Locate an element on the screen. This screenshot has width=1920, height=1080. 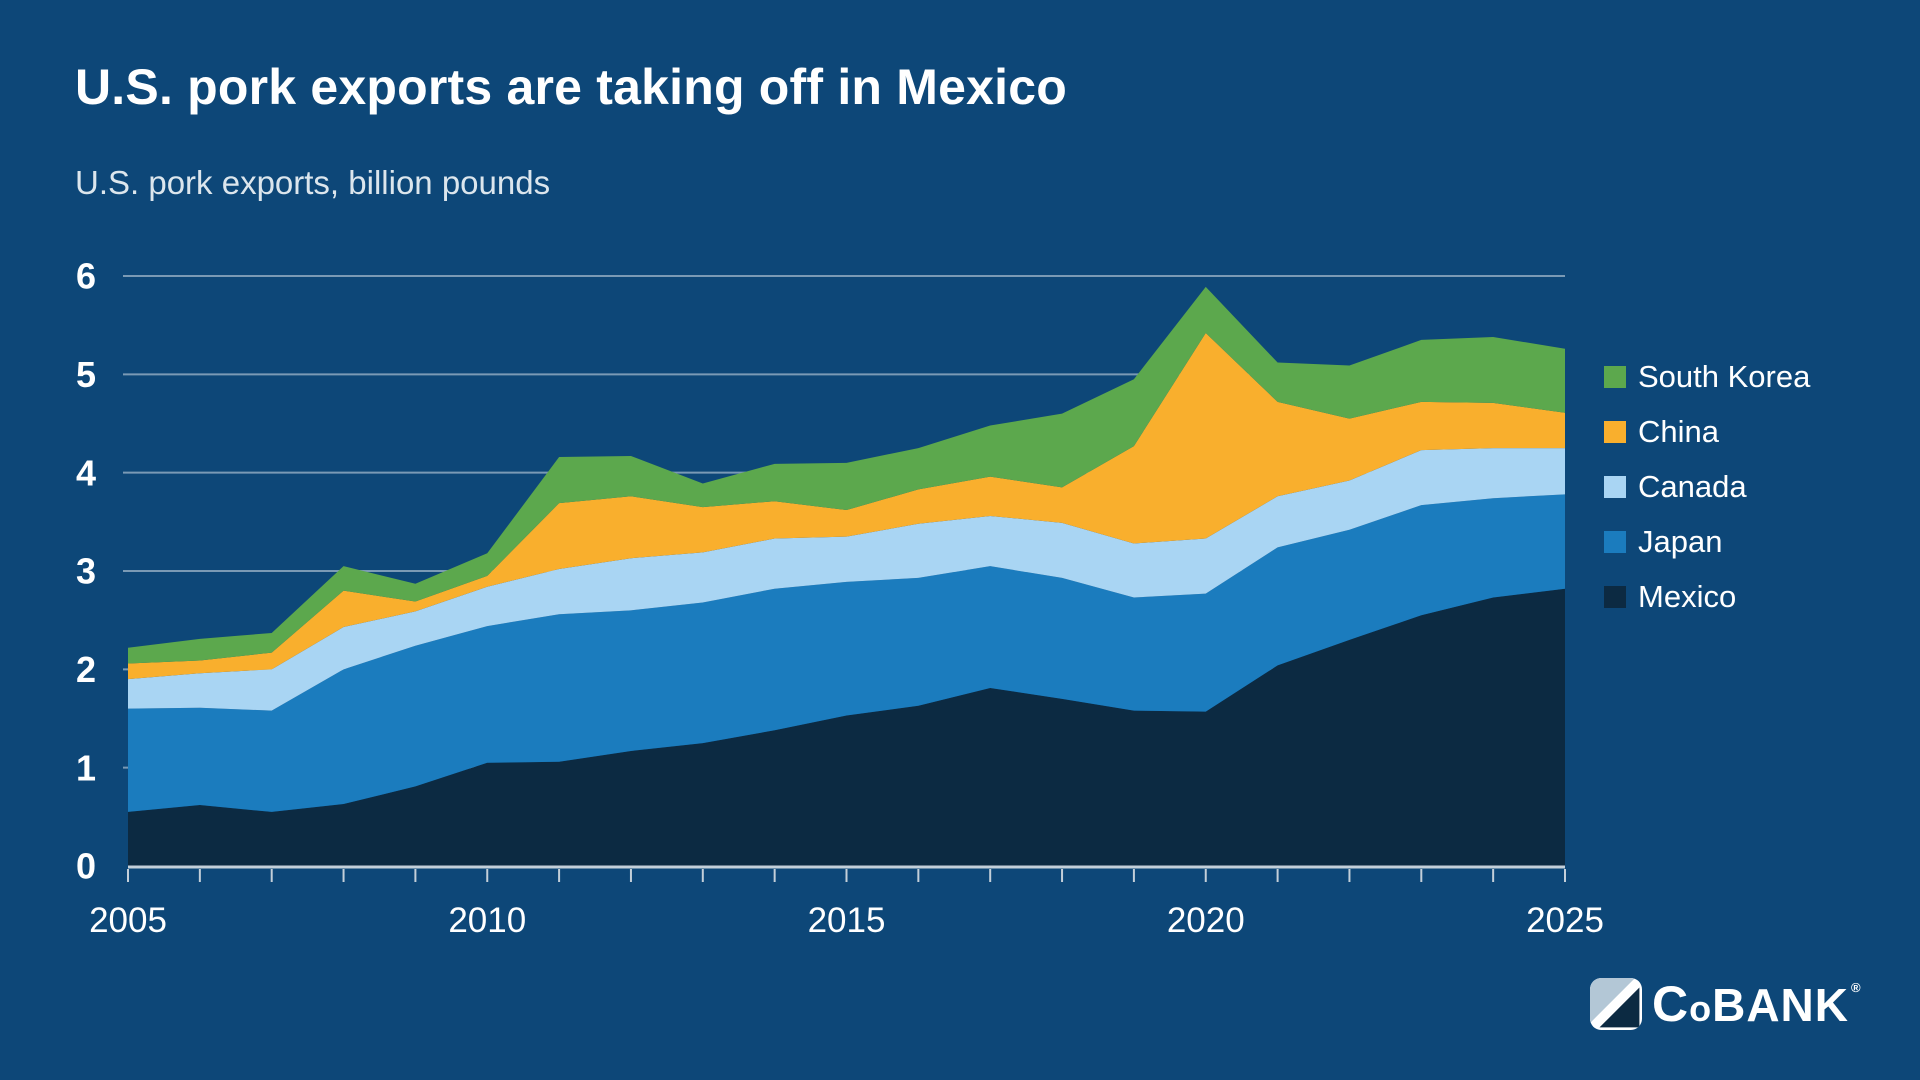
legend: South Korea China Canada Japan Mexico is located at coordinates (1754, 486).